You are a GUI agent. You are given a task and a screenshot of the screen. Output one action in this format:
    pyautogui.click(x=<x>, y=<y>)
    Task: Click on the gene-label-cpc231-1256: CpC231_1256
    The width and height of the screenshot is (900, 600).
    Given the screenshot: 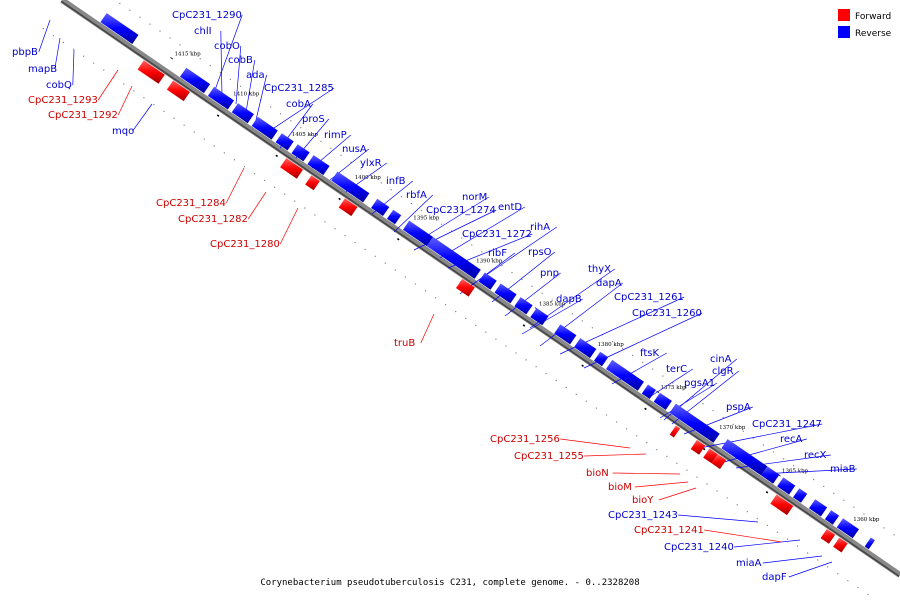 What is the action you would take?
    pyautogui.click(x=525, y=439)
    